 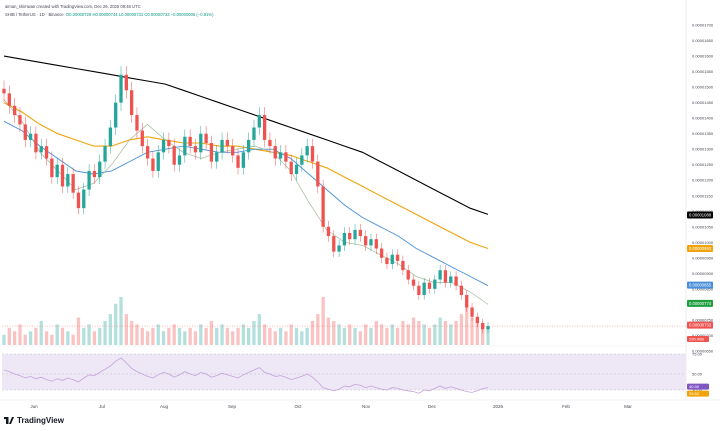 I want to click on time-tick-label: Oct, so click(x=298, y=406).